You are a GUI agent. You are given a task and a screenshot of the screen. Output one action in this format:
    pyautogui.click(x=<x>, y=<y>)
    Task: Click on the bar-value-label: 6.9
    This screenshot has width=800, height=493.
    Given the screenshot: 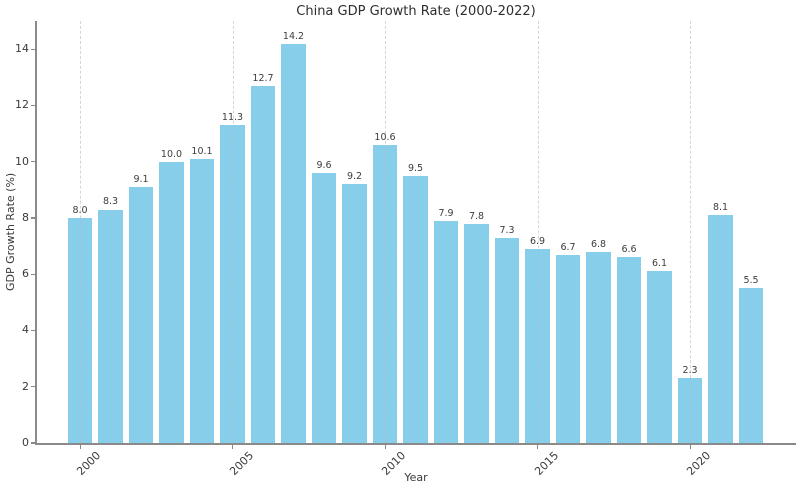 What is the action you would take?
    pyautogui.click(x=537, y=241)
    